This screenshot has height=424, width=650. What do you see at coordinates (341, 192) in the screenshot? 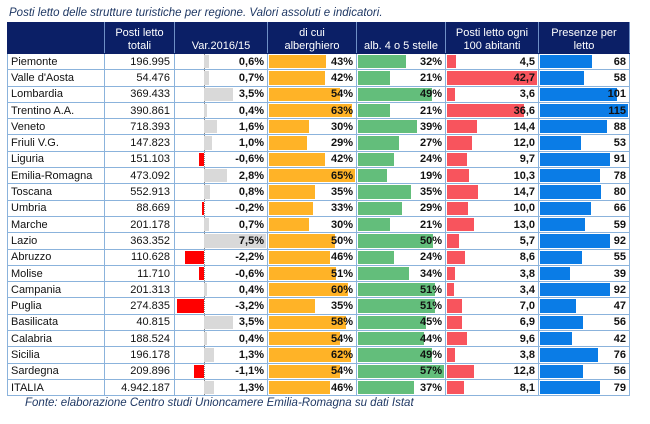
I see `alberghiero-value: 35%` at bounding box center [341, 192].